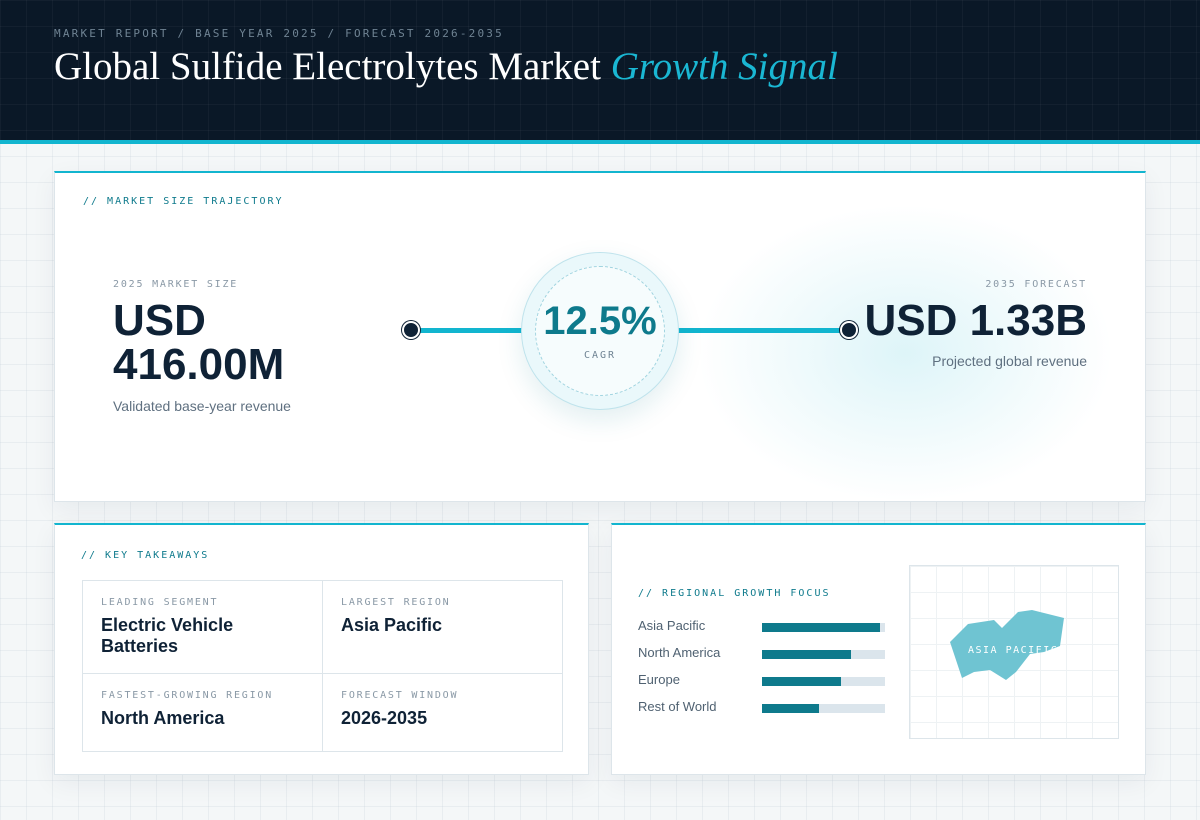 This screenshot has width=1200, height=820. Describe the element at coordinates (187, 695) in the screenshot. I see `takeaway-key: FASTEST-GROWING REGION` at that location.